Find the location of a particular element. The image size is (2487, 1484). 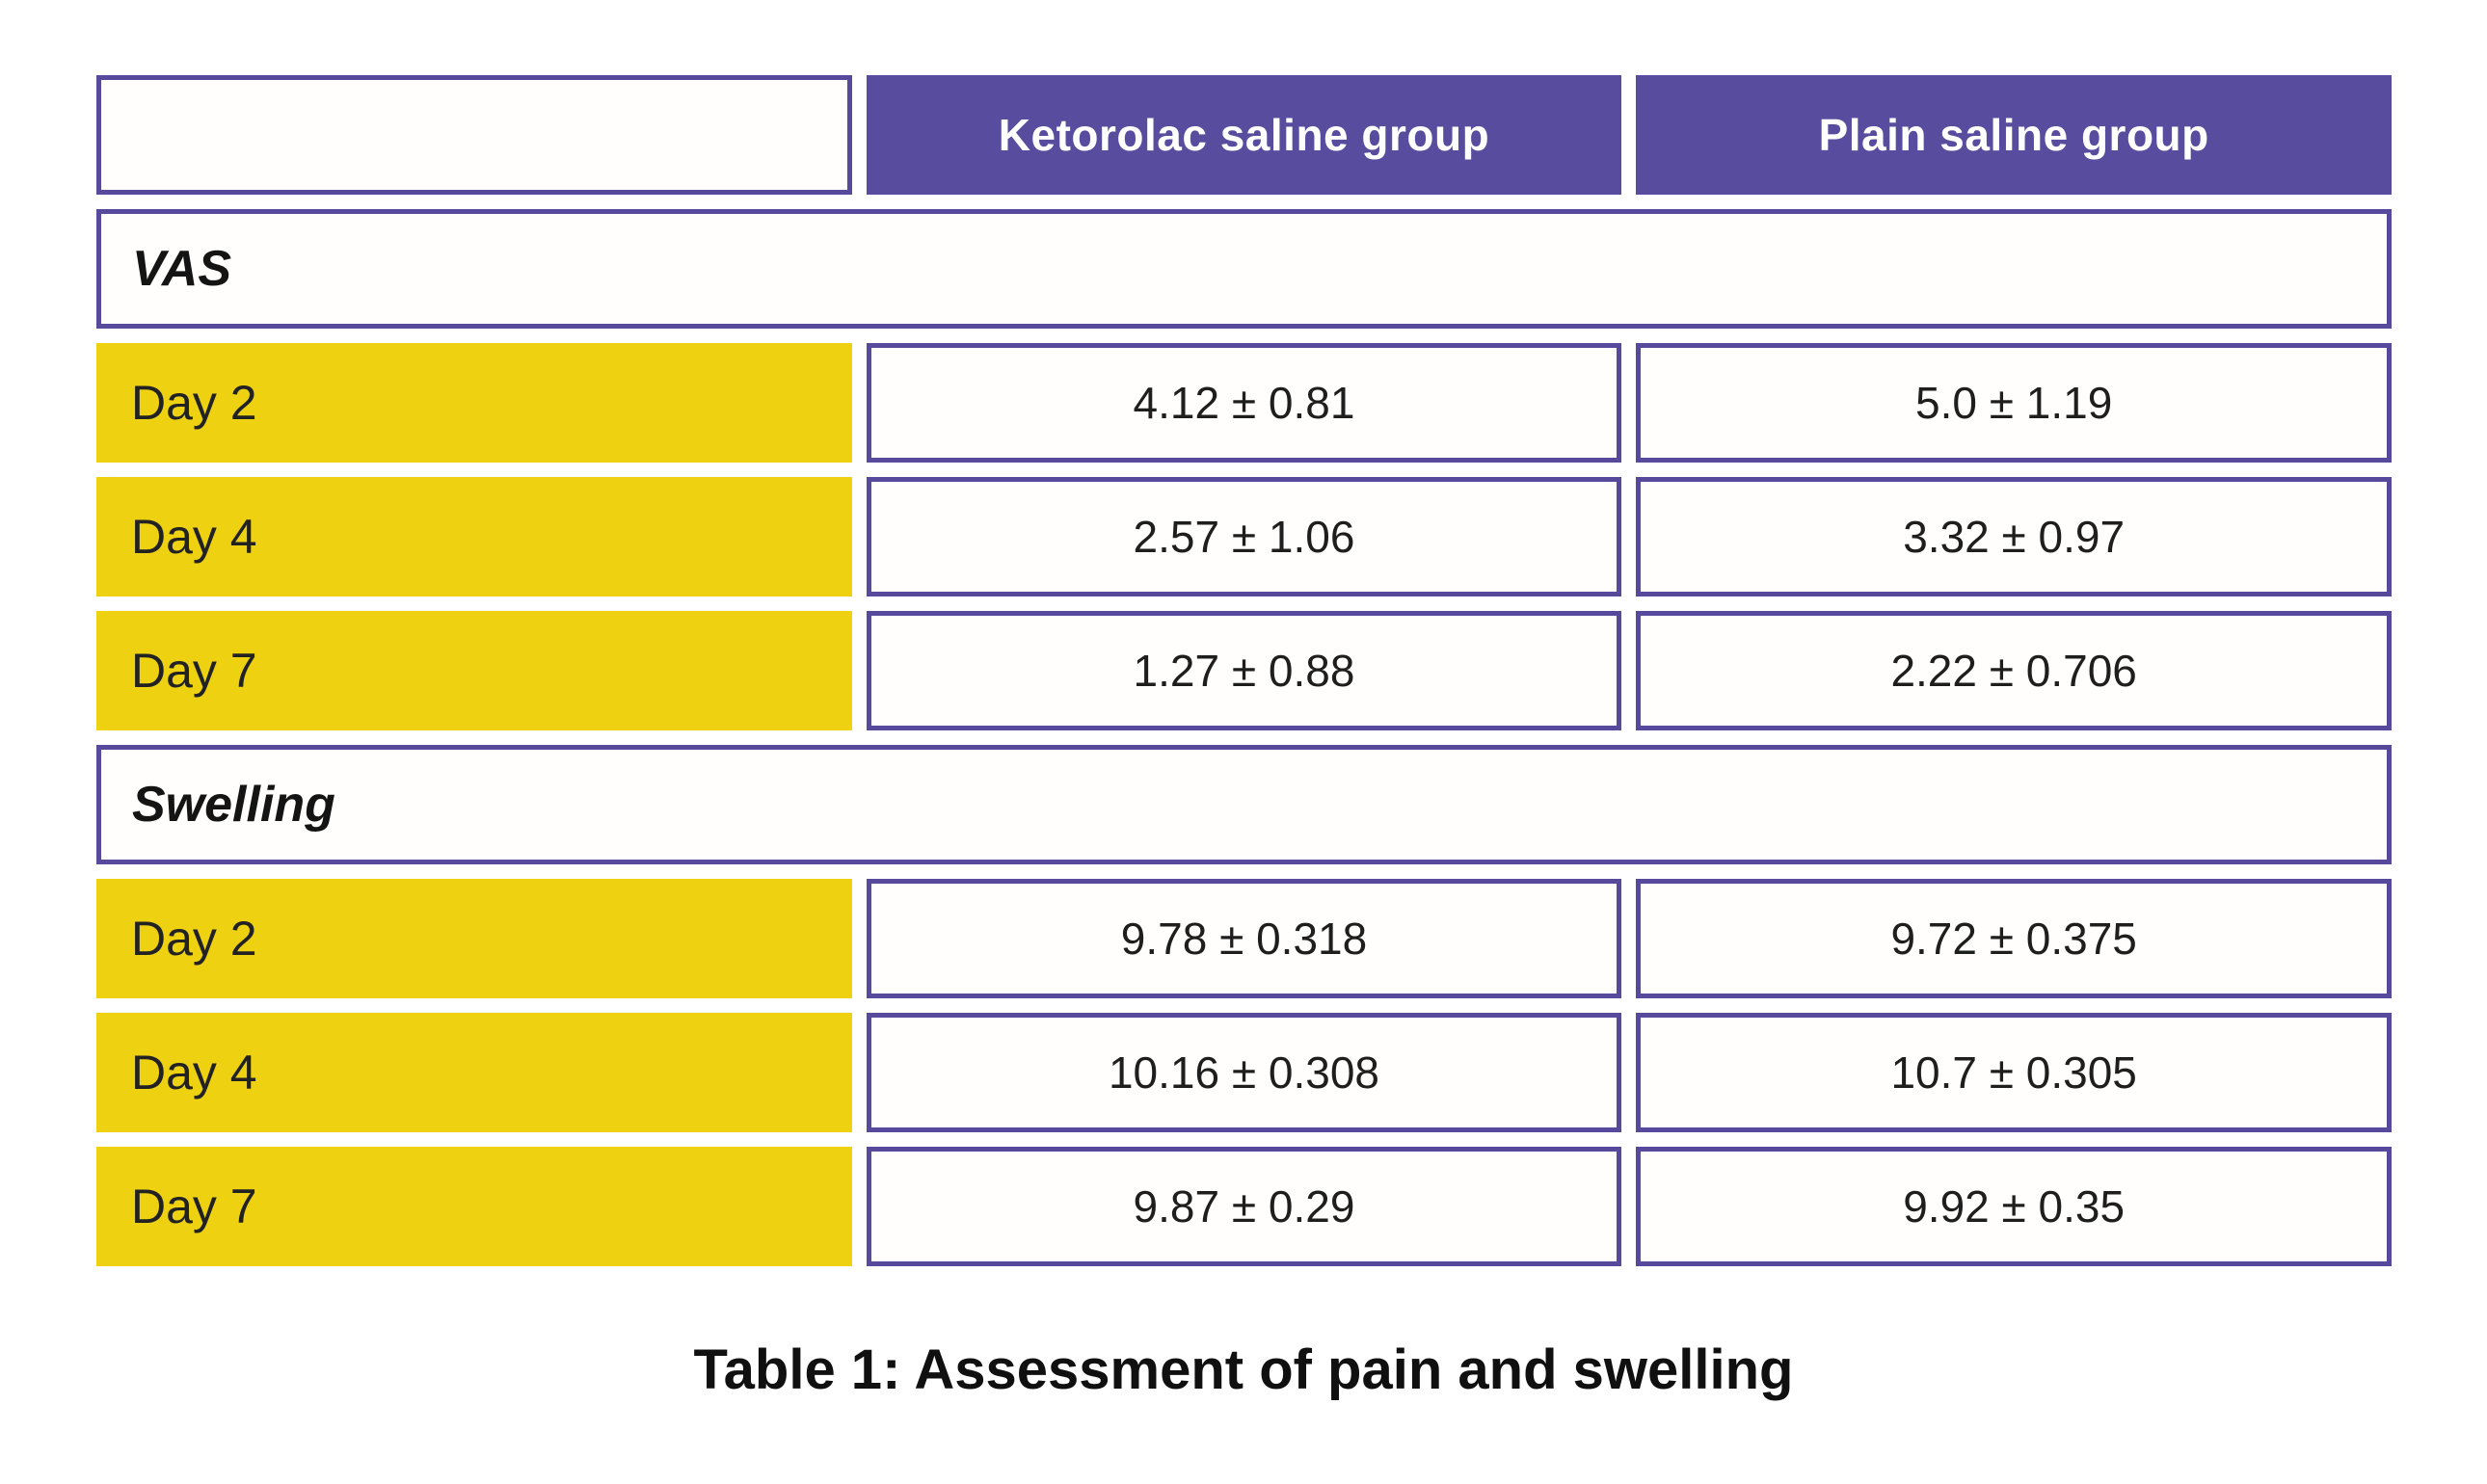

column-header-ketorolac: Ketorolac saline group is located at coordinates (1244, 135).